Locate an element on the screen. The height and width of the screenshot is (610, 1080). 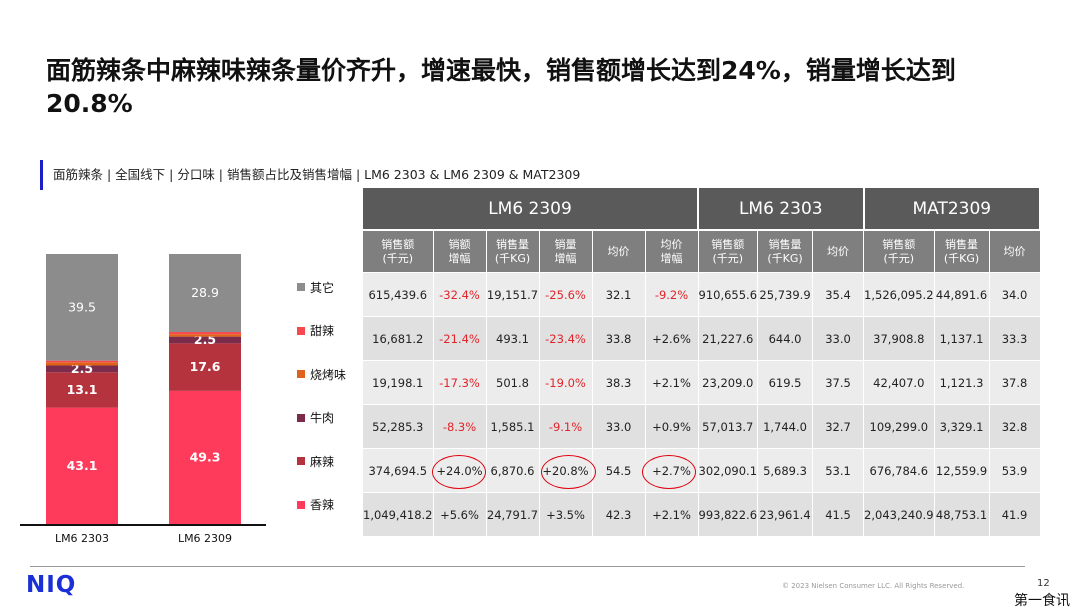
footer-divider is located at coordinates (527, 566).